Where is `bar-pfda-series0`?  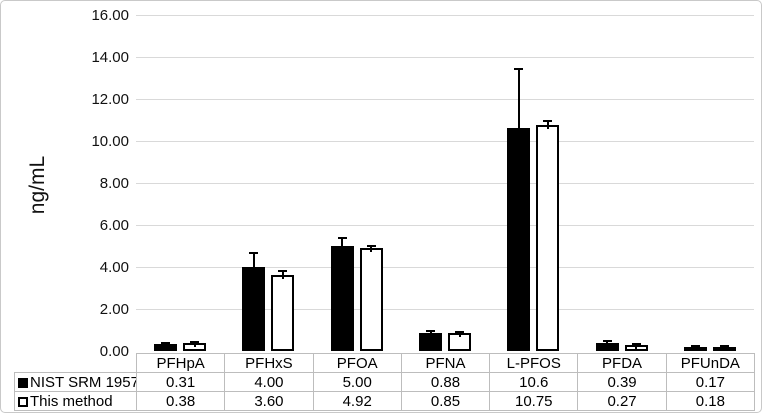 bar-pfda-series0 is located at coordinates (607, 346).